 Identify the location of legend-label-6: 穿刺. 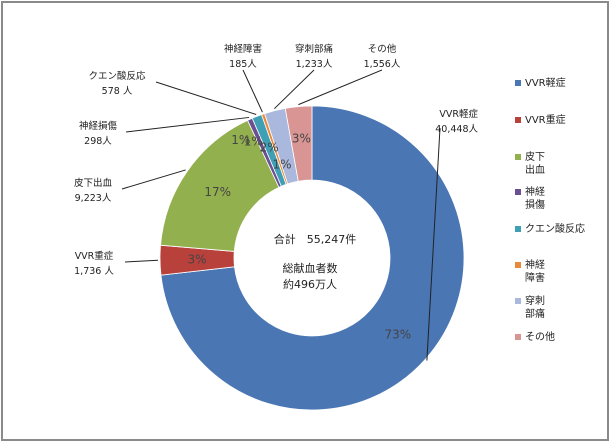
(535, 300).